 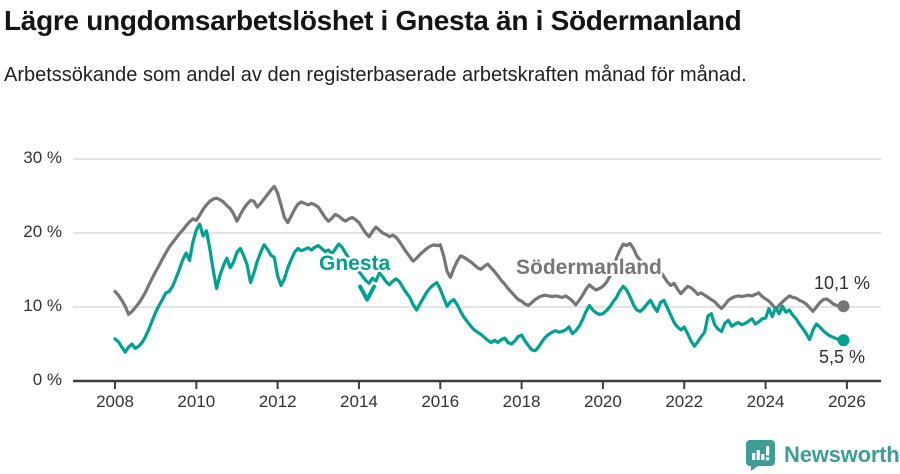 I want to click on y-tick-label: 20 %, so click(x=42, y=231).